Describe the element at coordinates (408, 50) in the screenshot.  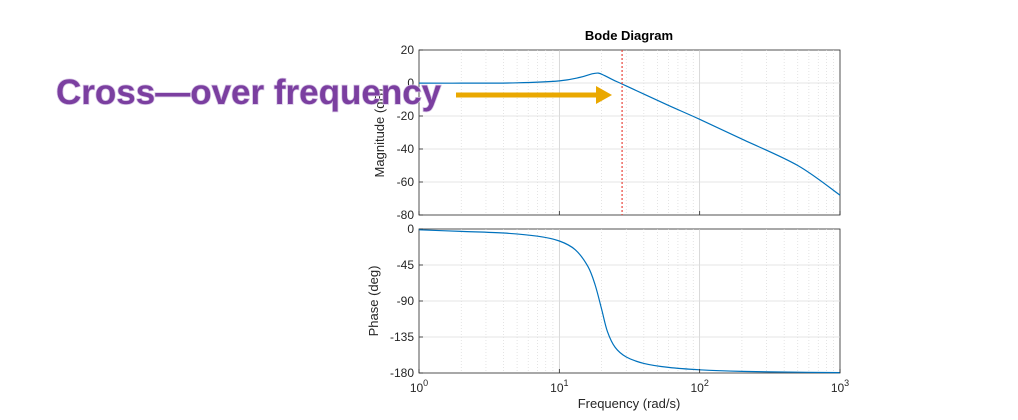
I see `y-tick-label: 20` at that location.